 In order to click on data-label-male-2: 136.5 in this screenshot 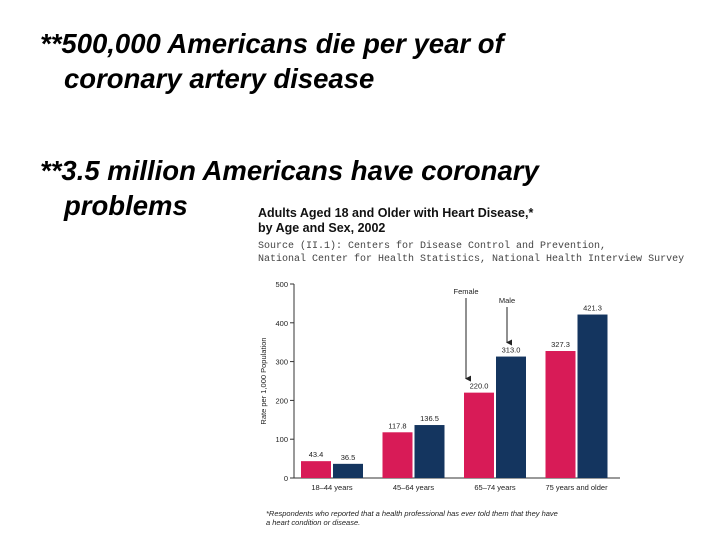, I will do `click(429, 418)`.